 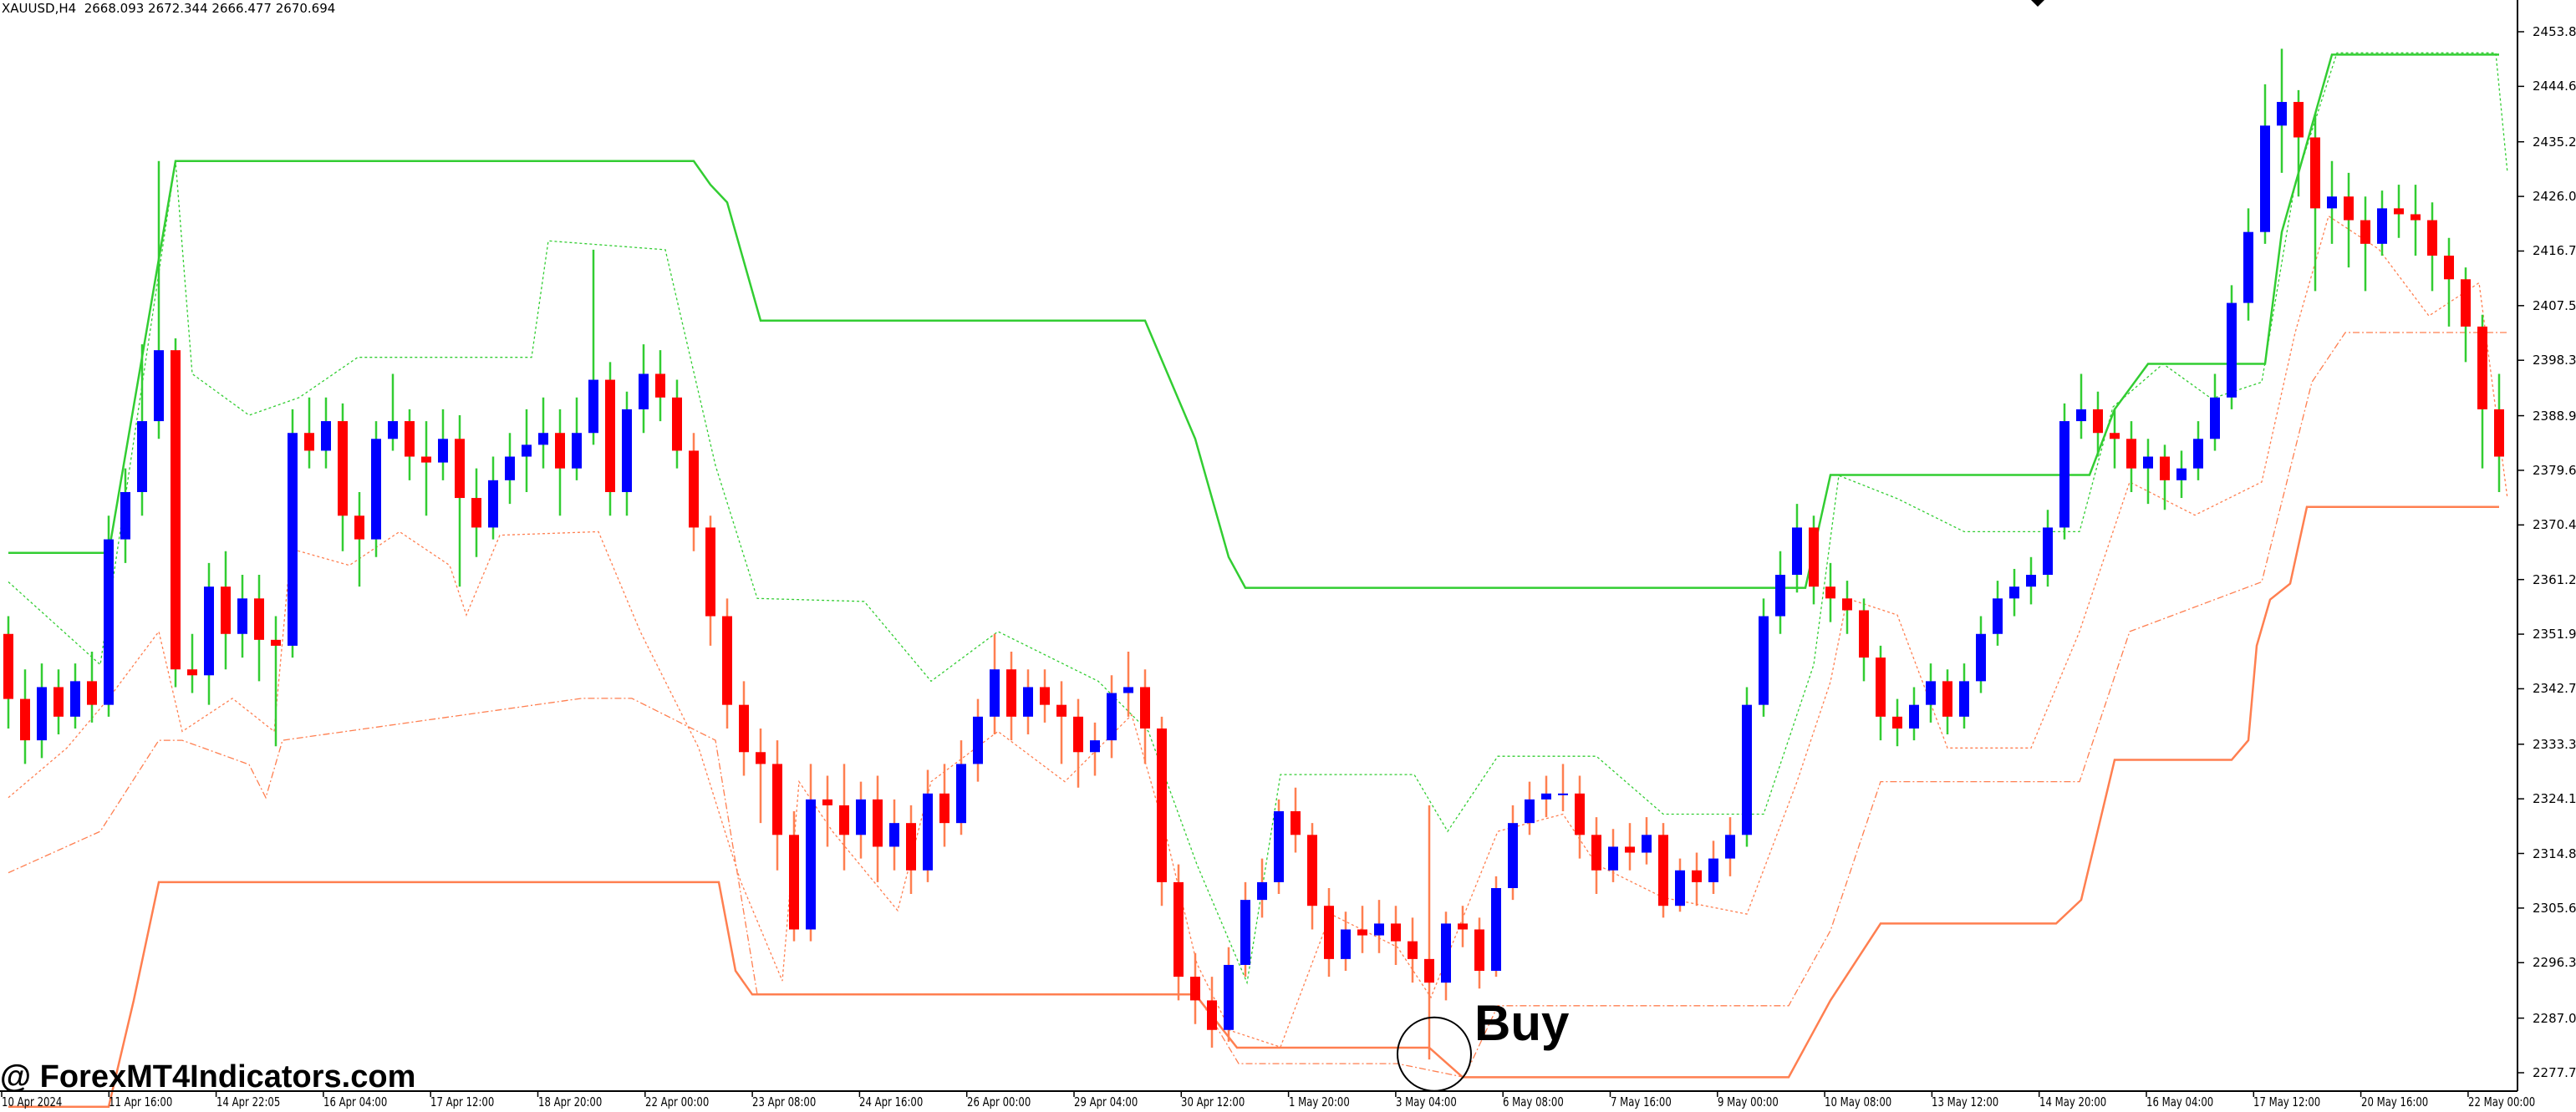 I want to click on price-tick-label: 2361.200, so click(x=2554, y=579).